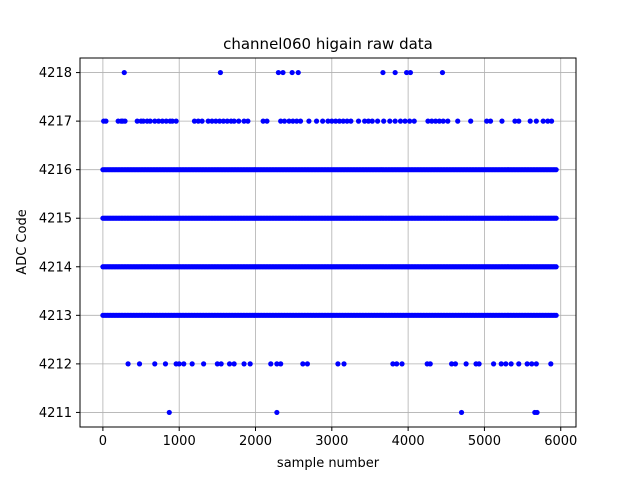  What do you see at coordinates (55, 219) in the screenshot?
I see `y-tick-label: 4215` at bounding box center [55, 219].